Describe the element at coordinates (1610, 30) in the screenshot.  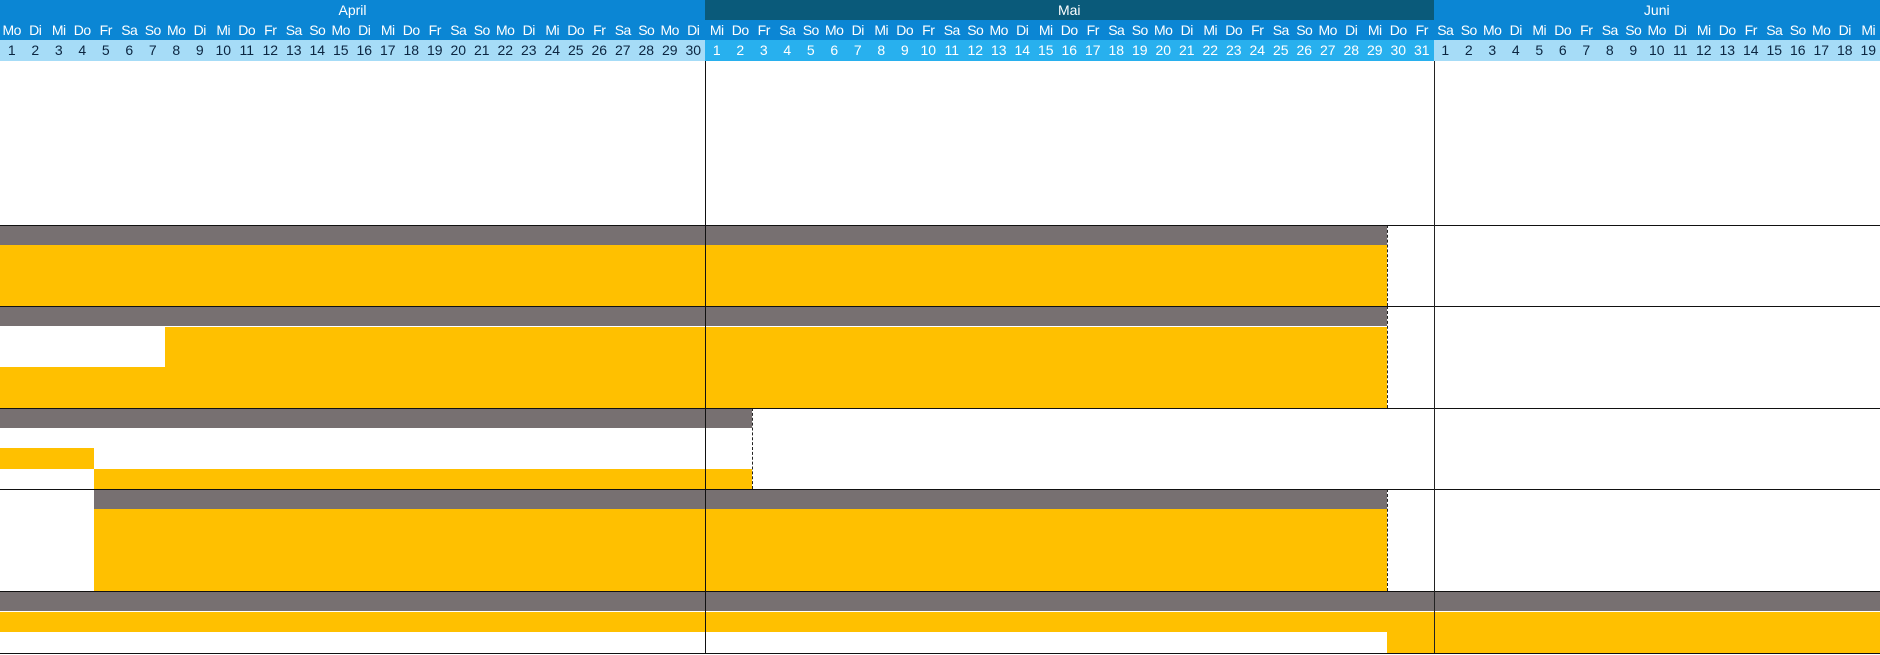
I see `weekday-label: Sa` at that location.